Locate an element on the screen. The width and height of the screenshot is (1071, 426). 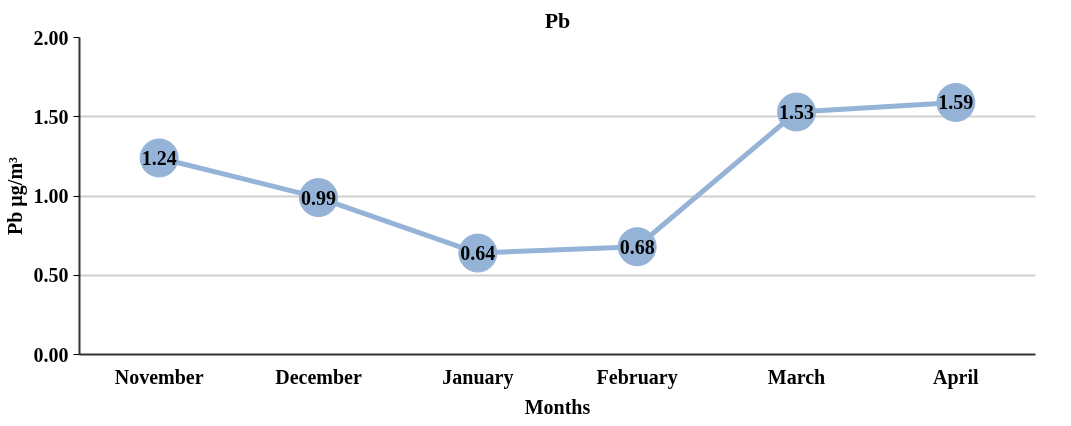
x-tick-label: January is located at coordinates (478, 377).